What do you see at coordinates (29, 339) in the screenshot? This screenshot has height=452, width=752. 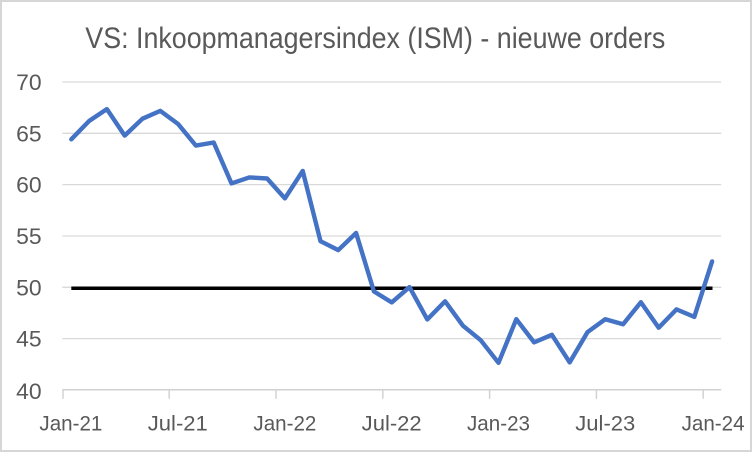 I see `svg-text: 45` at bounding box center [29, 339].